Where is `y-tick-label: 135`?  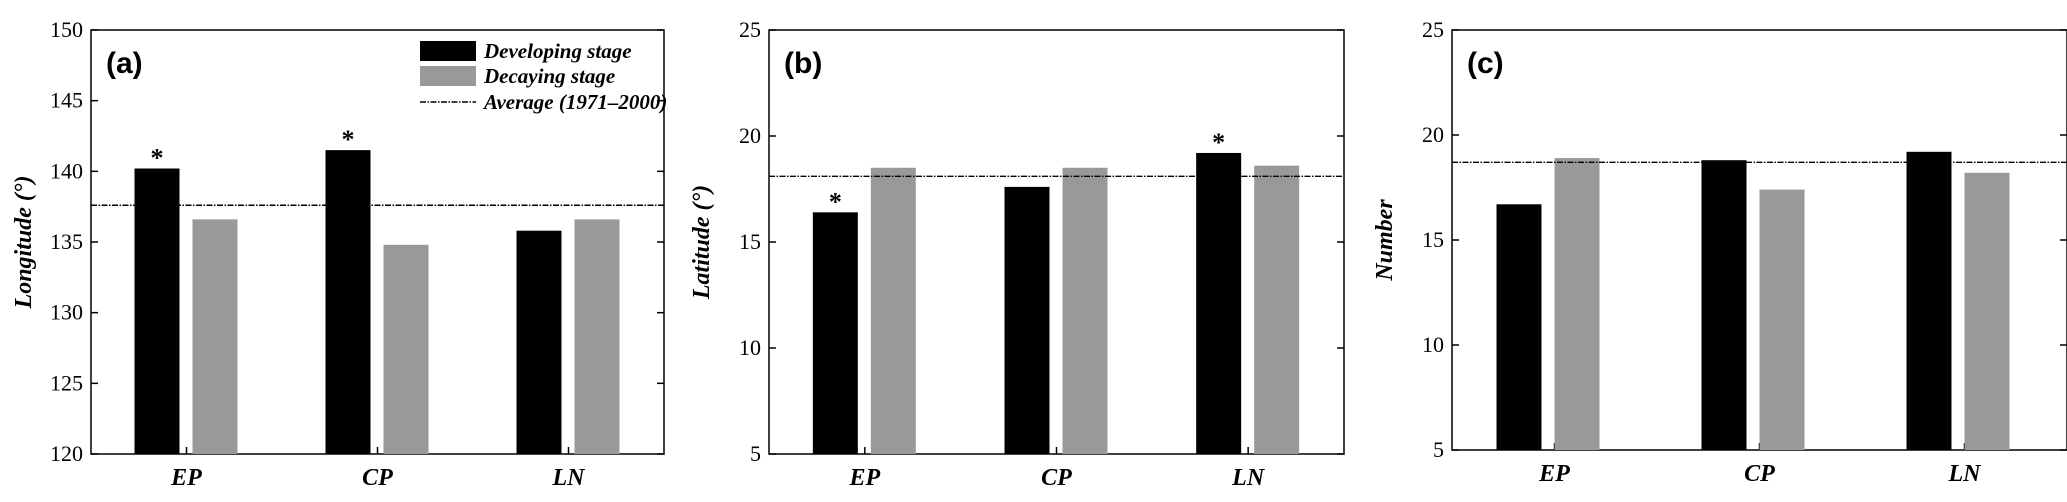 y-tick-label: 135 is located at coordinates (66, 241).